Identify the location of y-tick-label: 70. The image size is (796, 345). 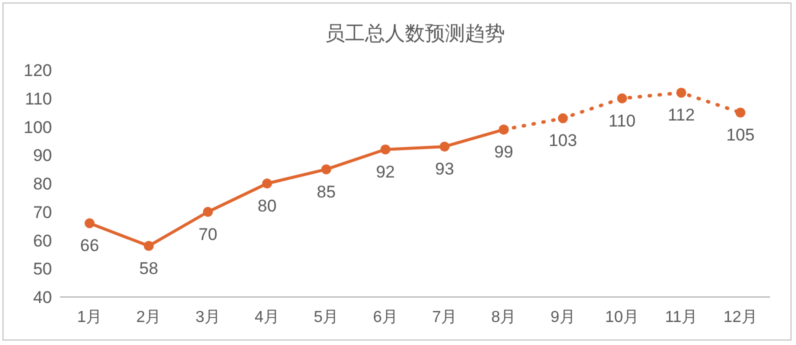
(42, 212).